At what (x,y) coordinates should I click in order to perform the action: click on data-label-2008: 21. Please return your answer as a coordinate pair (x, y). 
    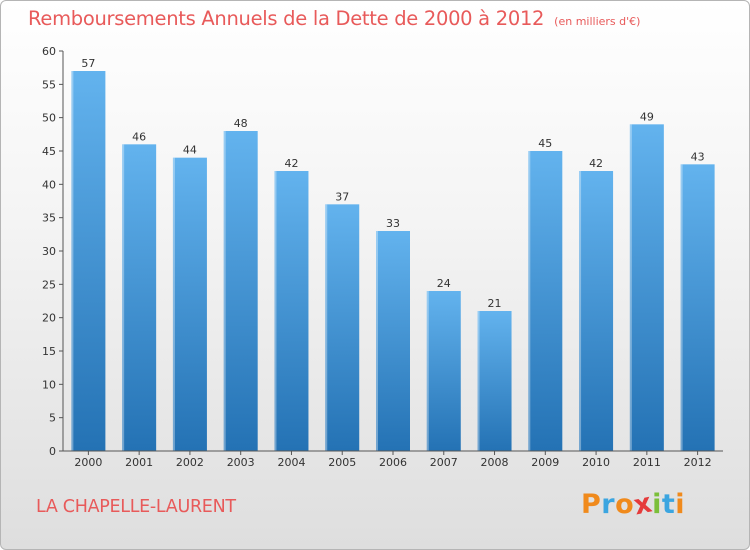
    Looking at the image, I should click on (495, 303).